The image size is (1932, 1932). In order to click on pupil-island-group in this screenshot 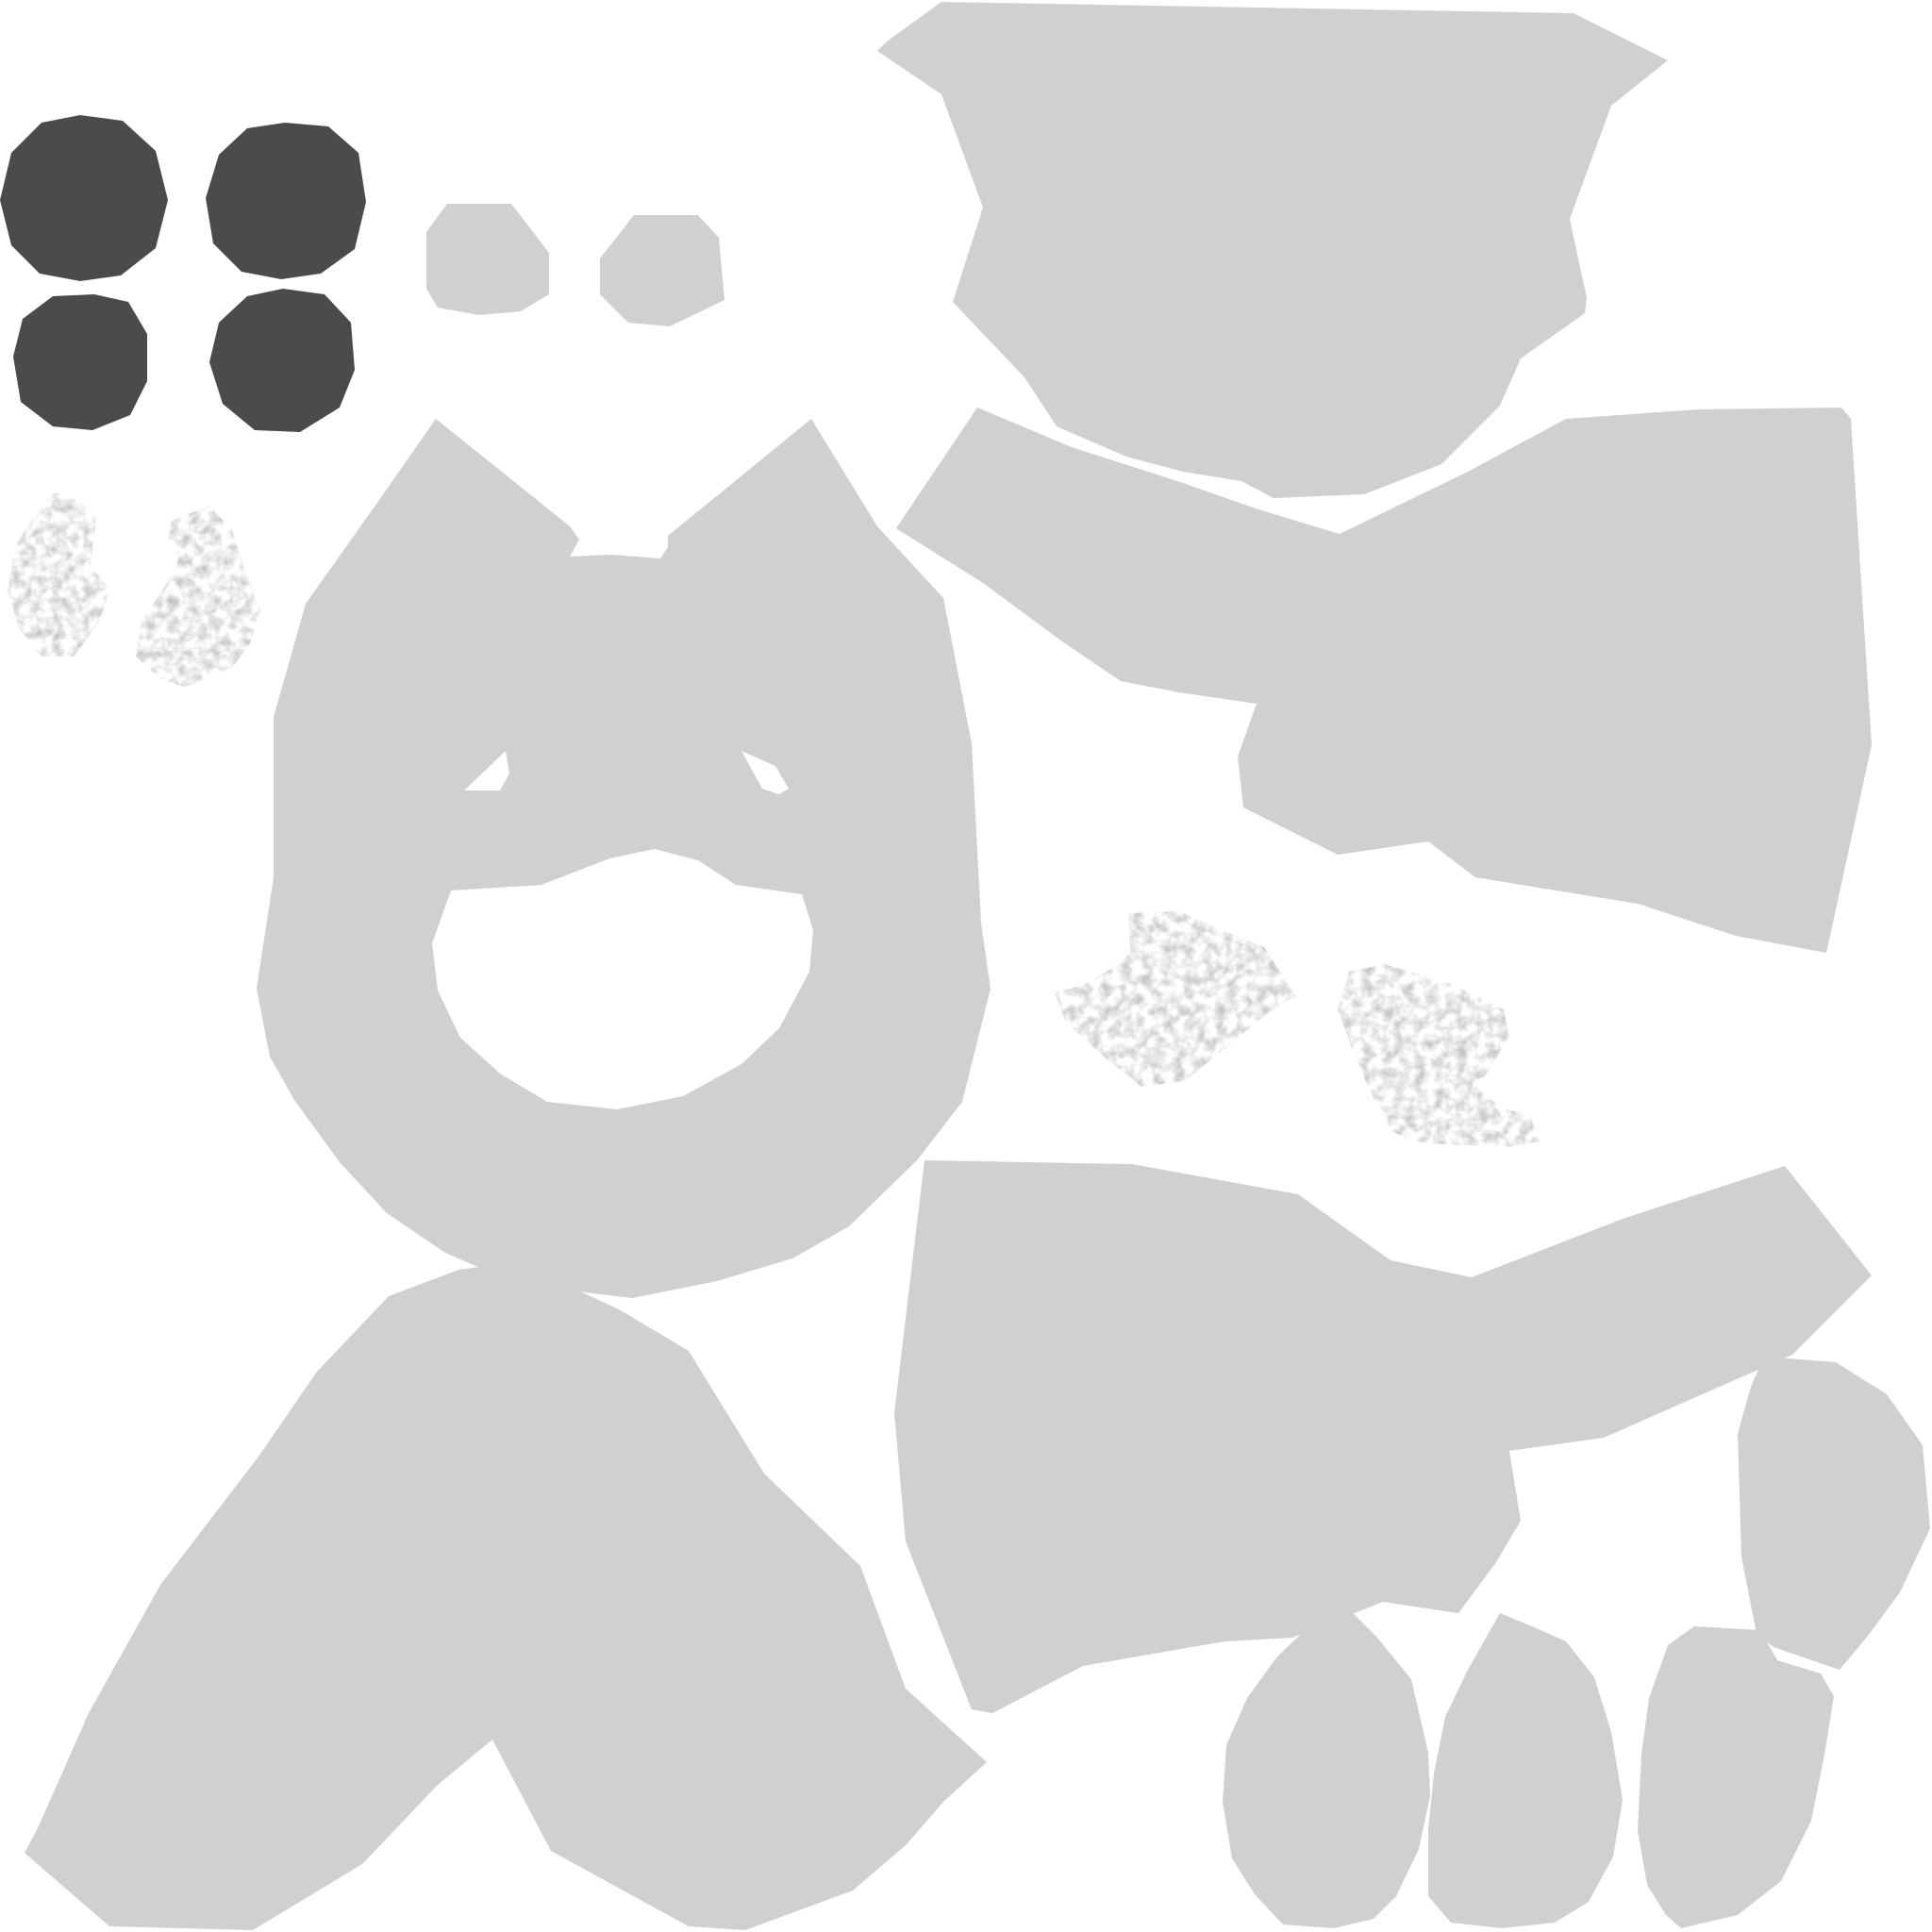, I will do `click(183, 274)`.